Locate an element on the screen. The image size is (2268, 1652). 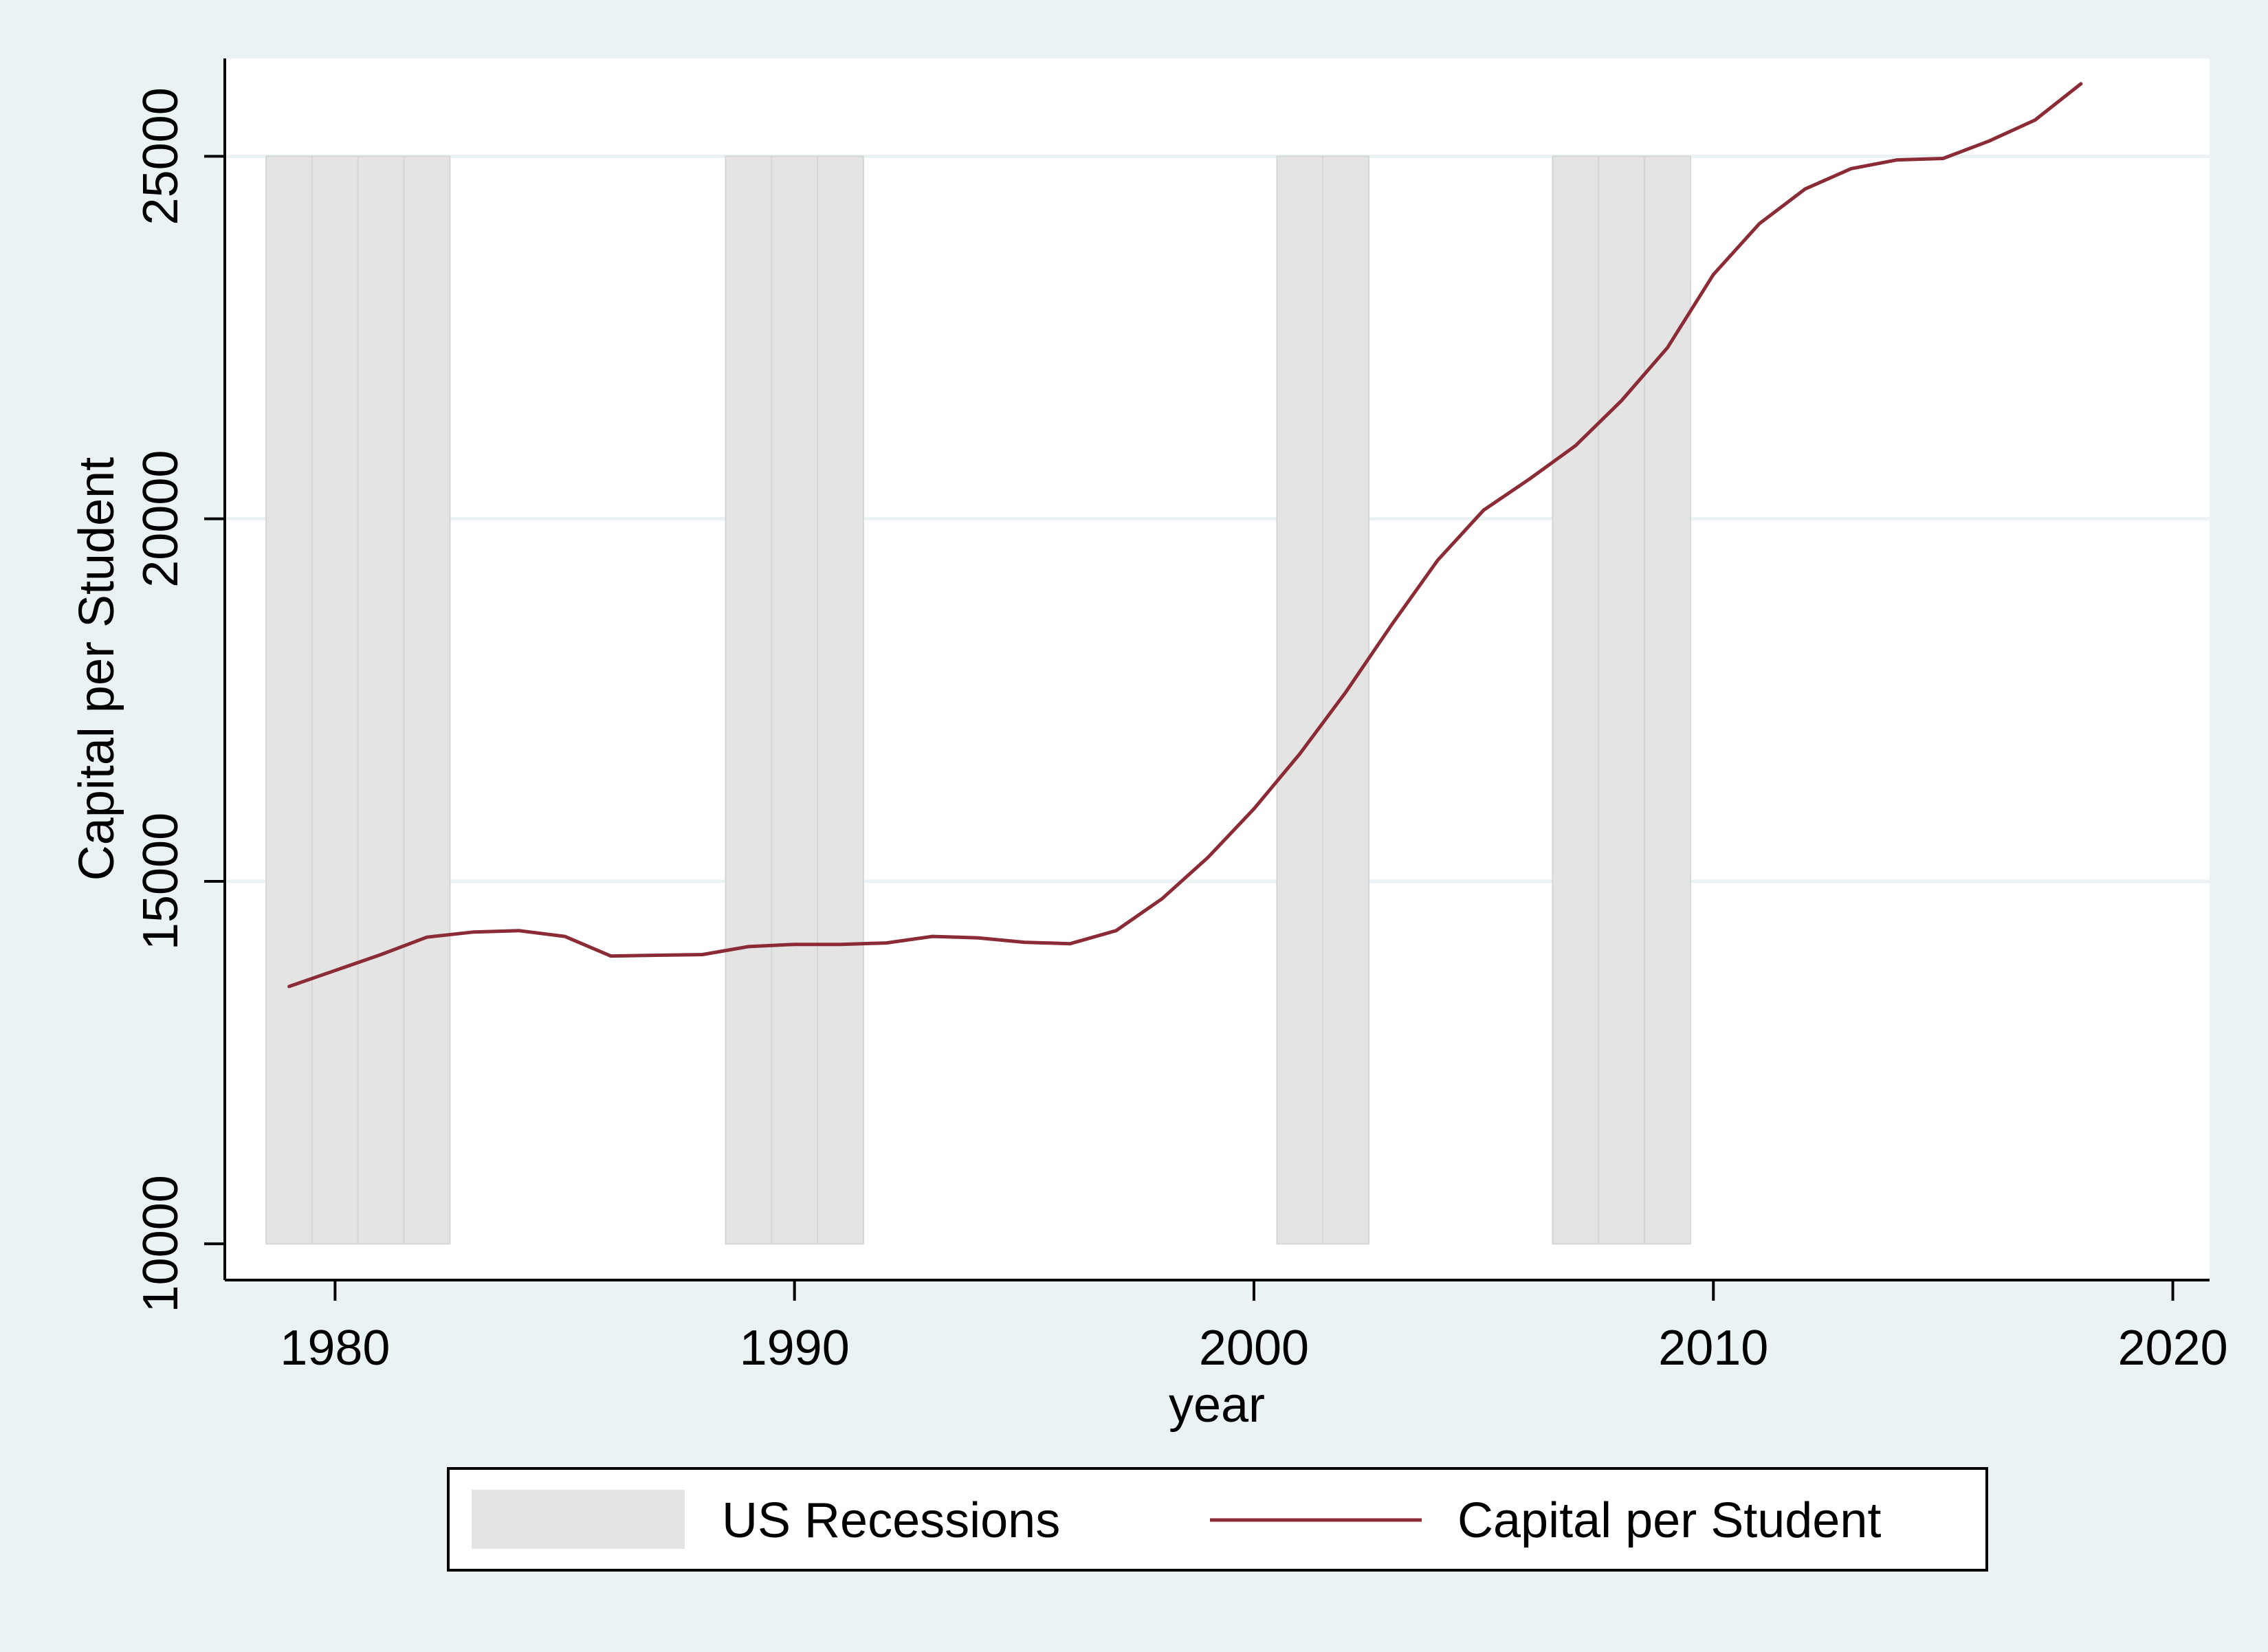
x-tick-label: 1990 is located at coordinates (795, 1348).